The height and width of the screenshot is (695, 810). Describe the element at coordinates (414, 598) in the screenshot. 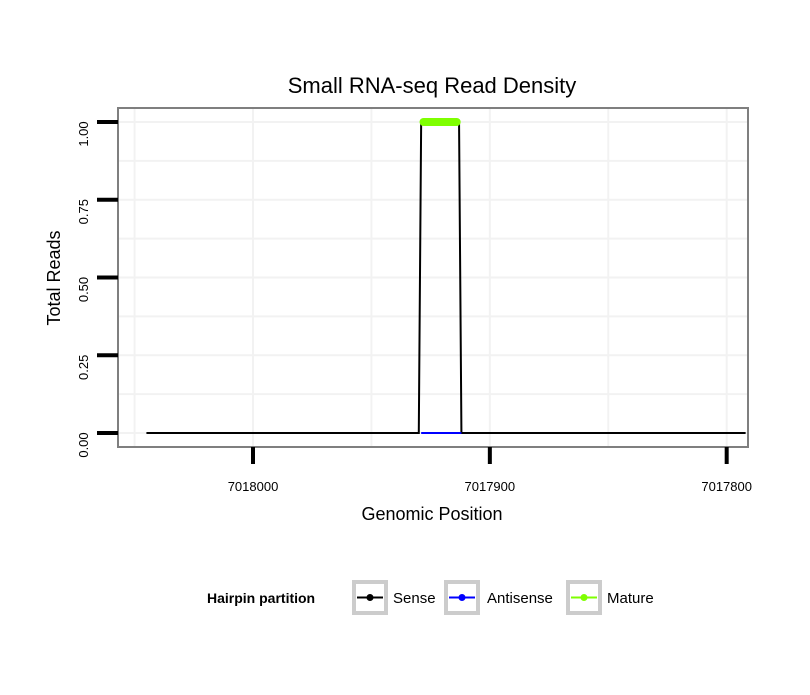

I see `legend-label-sense: Sense` at that location.